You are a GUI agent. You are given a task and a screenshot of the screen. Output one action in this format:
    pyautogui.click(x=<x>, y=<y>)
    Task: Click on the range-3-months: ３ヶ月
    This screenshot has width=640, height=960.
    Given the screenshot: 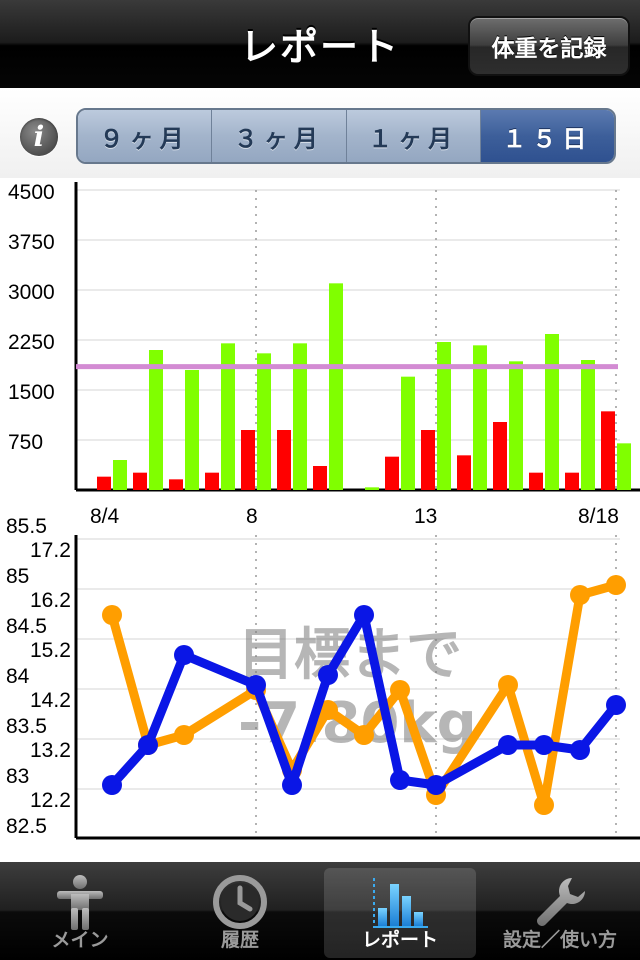 What is the action you would take?
    pyautogui.click(x=279, y=136)
    